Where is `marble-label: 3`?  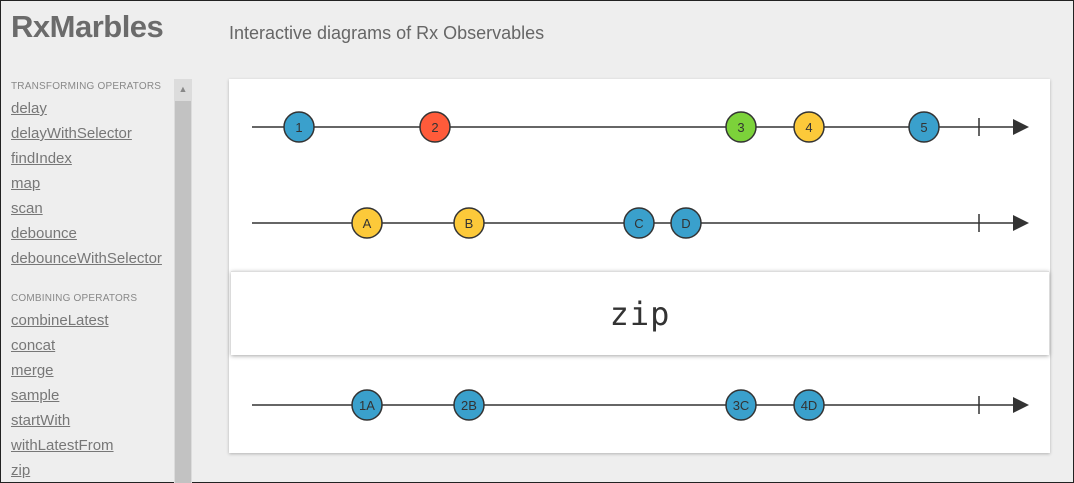
marble-label: 3 is located at coordinates (740, 127).